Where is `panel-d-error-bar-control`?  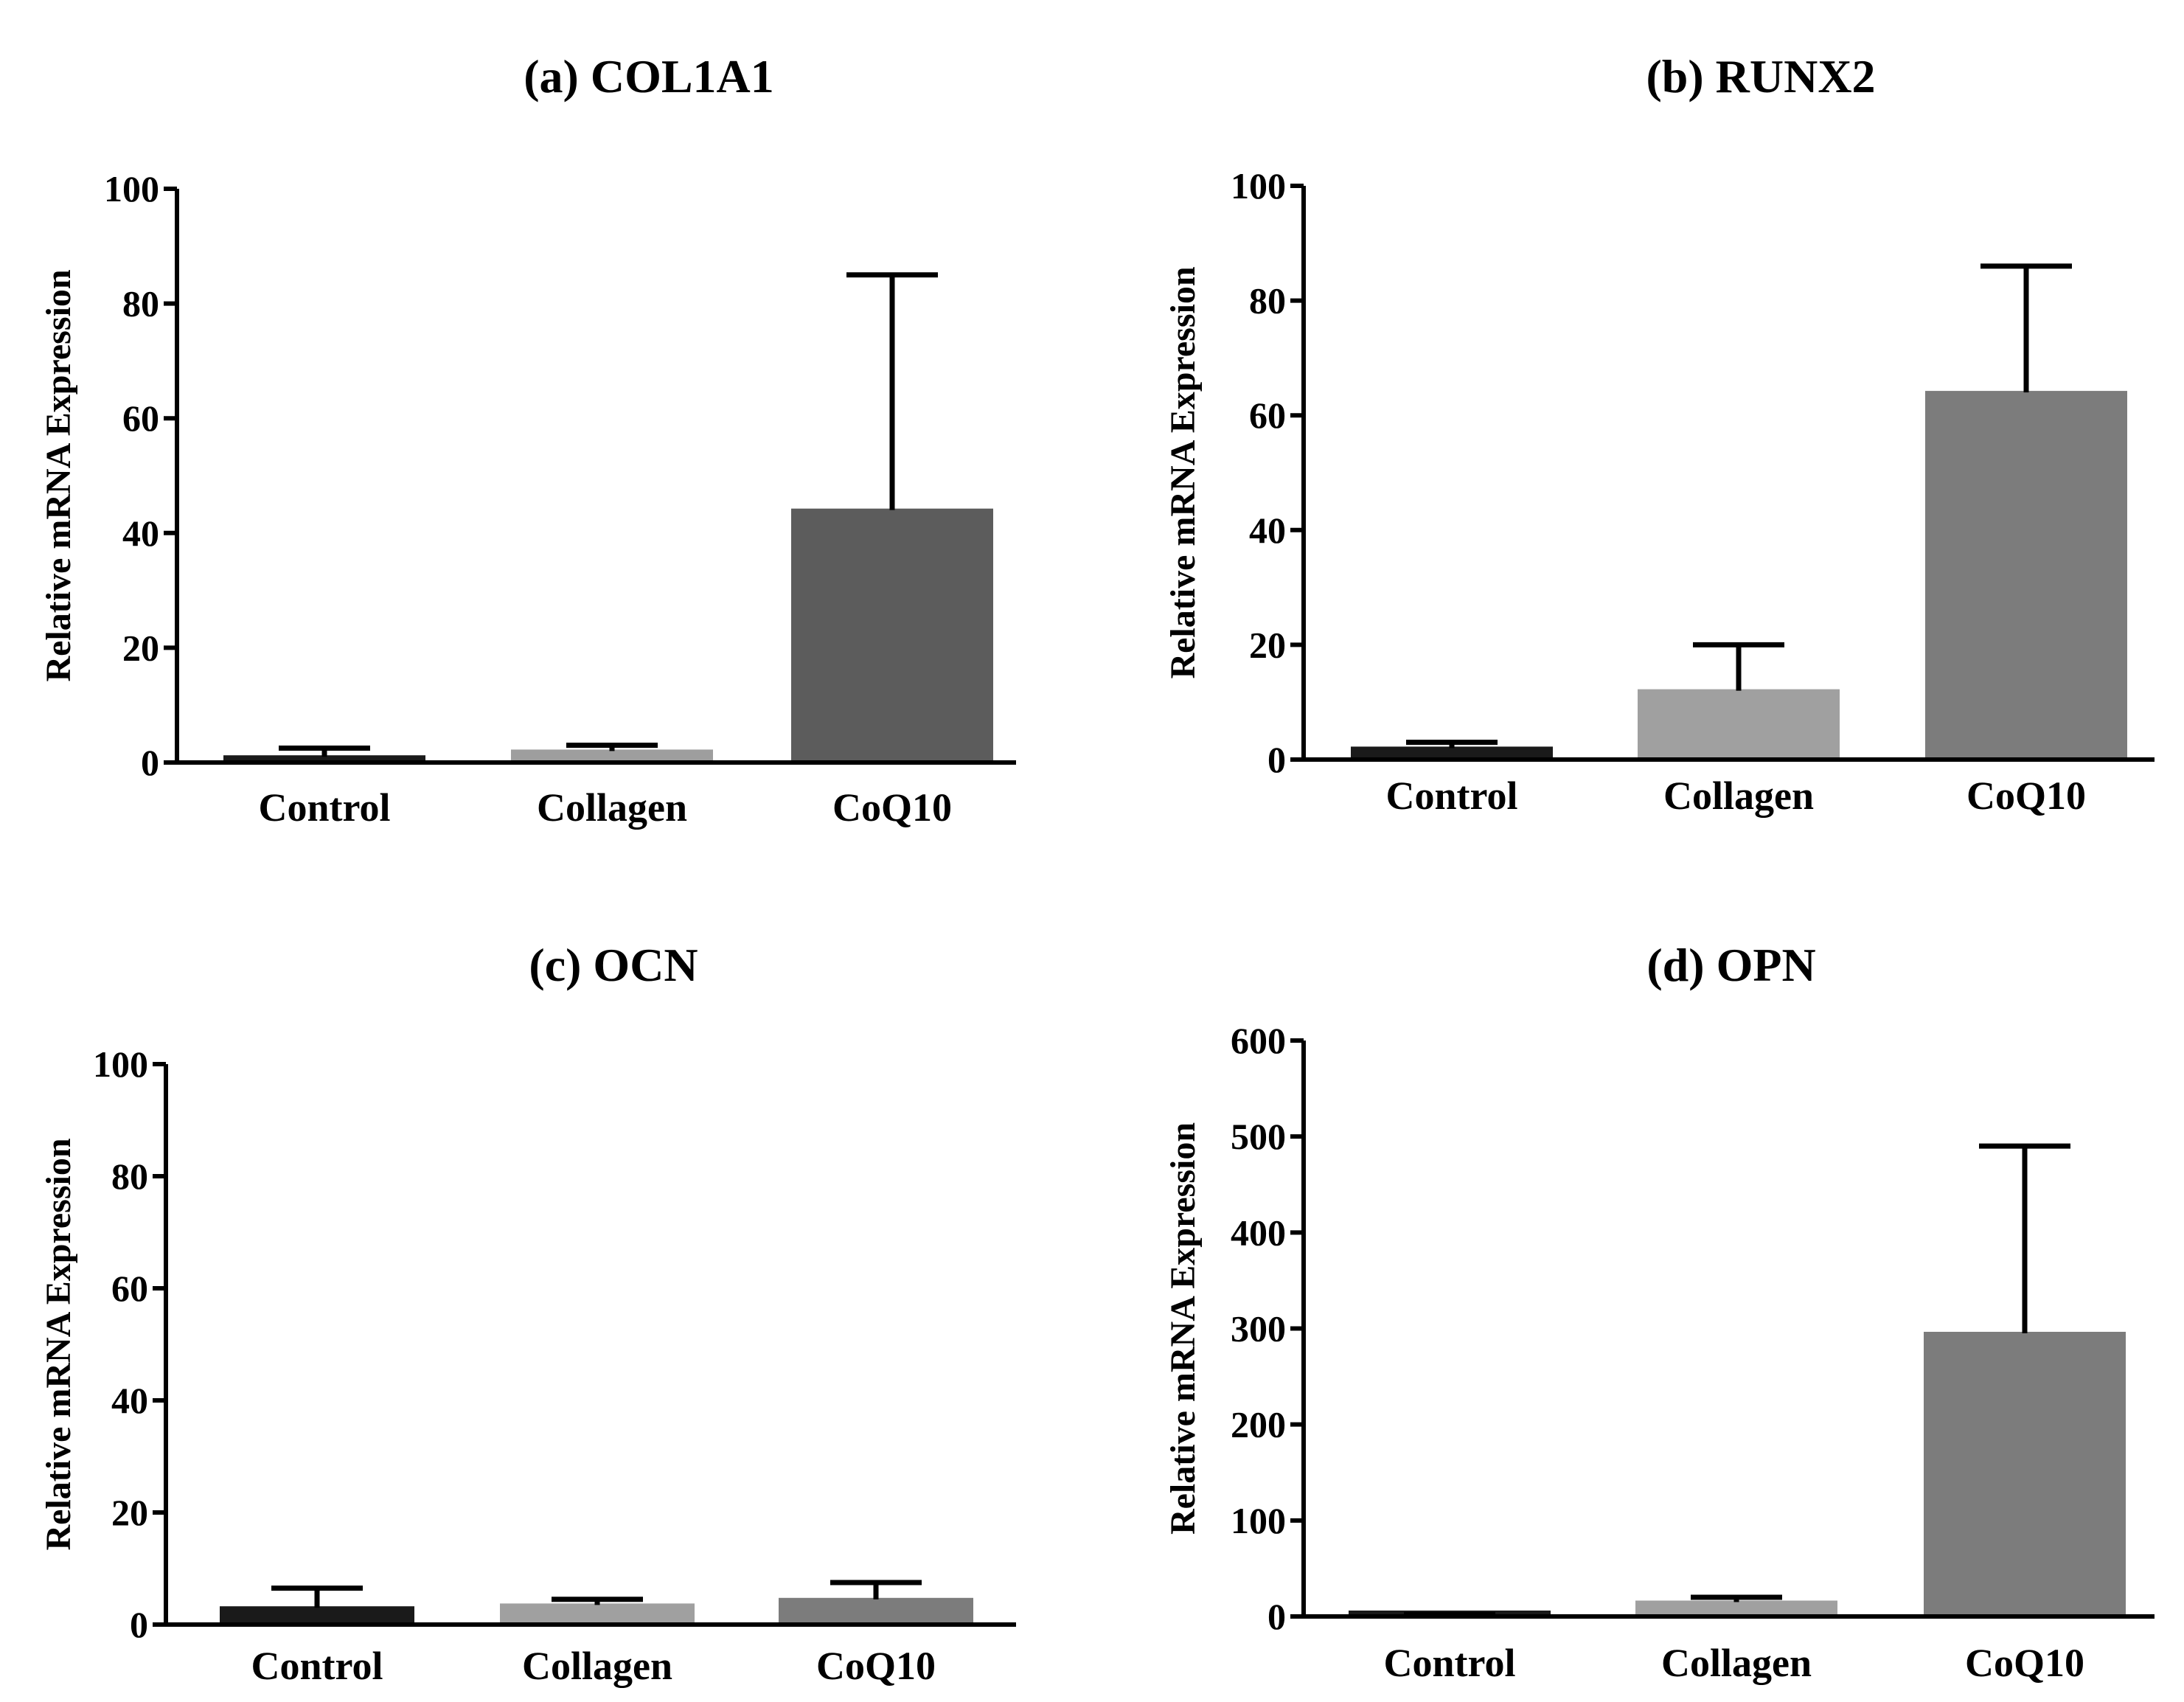 panel-d-error-bar-control is located at coordinates (1449, 1614).